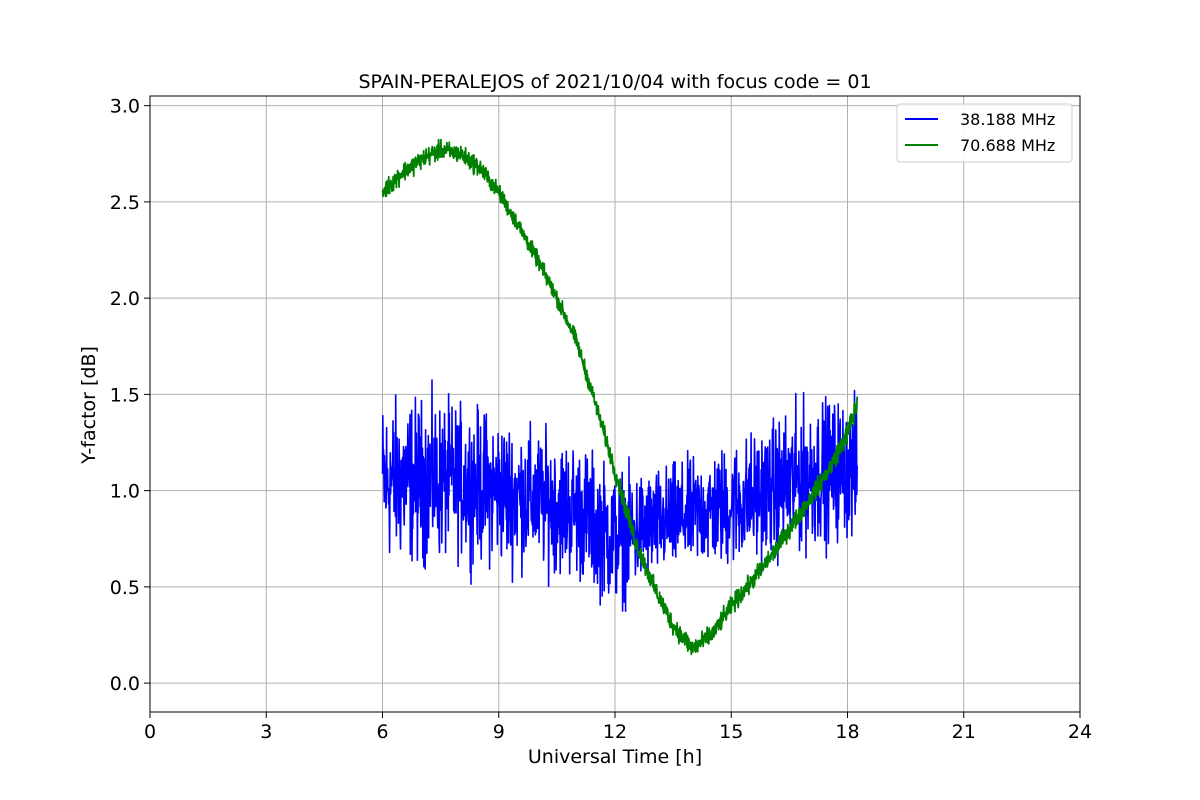 The width and height of the screenshot is (1200, 800). What do you see at coordinates (615, 732) in the screenshot?
I see `x-tick-label: 12` at bounding box center [615, 732].